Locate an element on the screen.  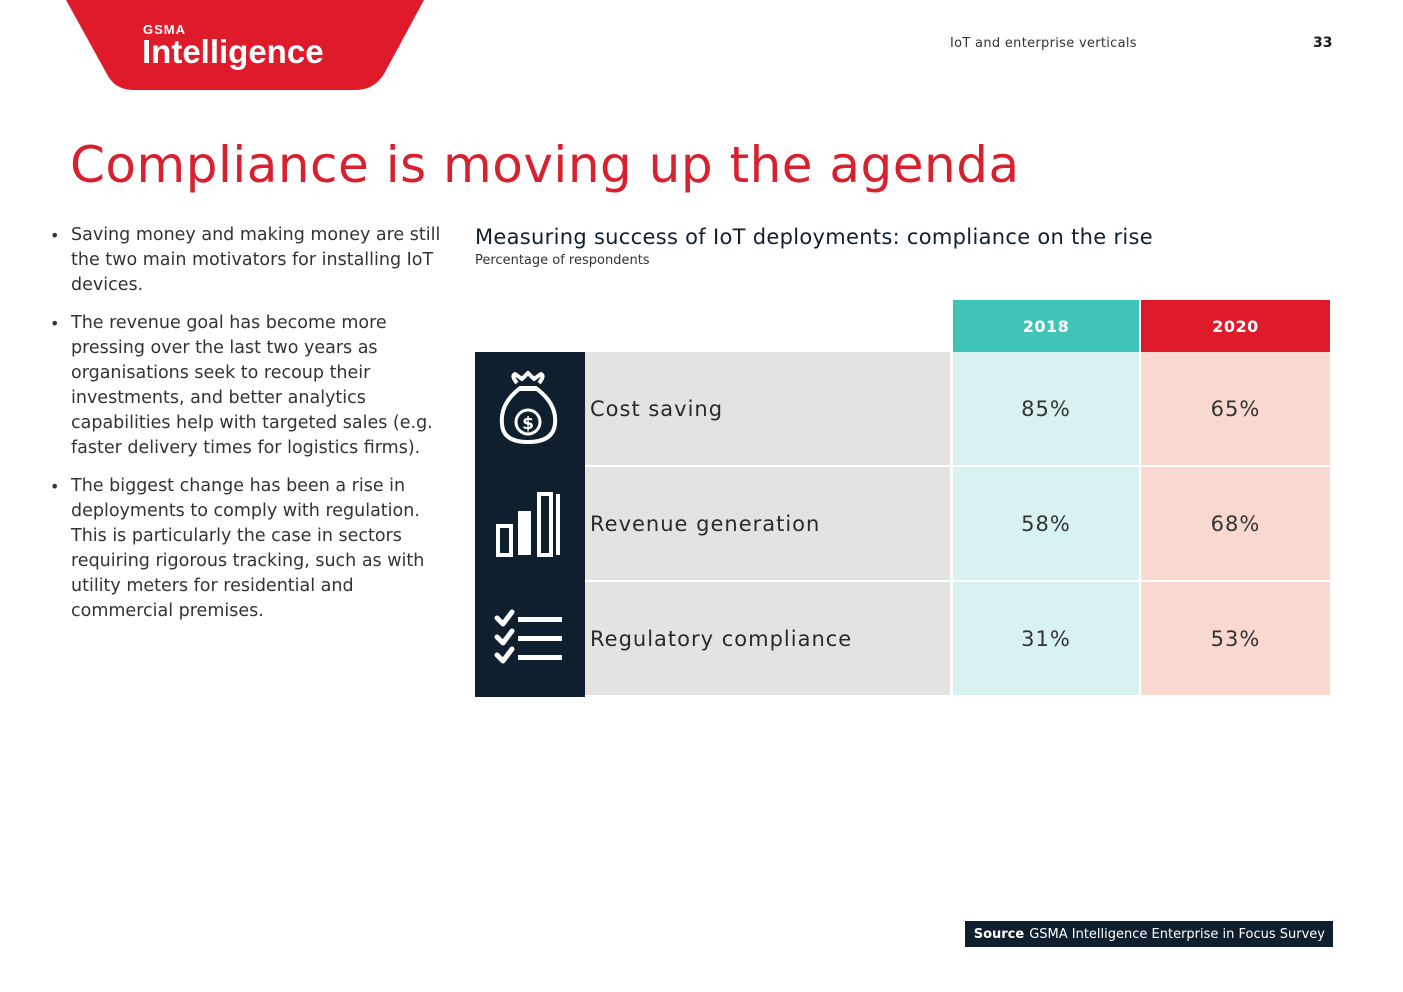
column-header-2020: 2020 is located at coordinates (1235, 326).